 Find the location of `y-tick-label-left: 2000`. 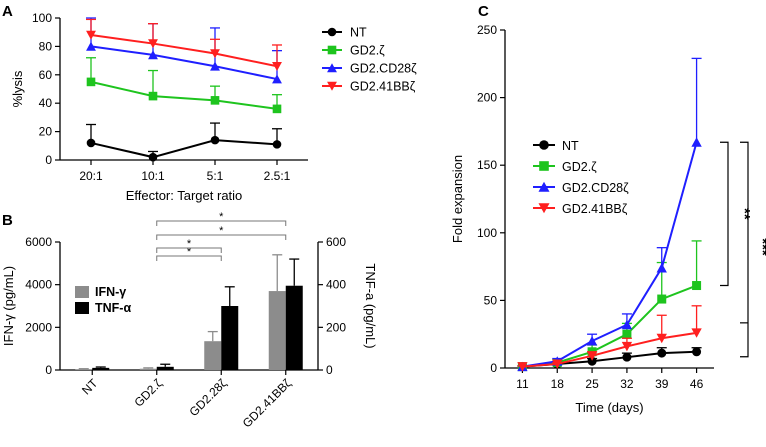

y-tick-label-left: 2000 is located at coordinates (38, 327).